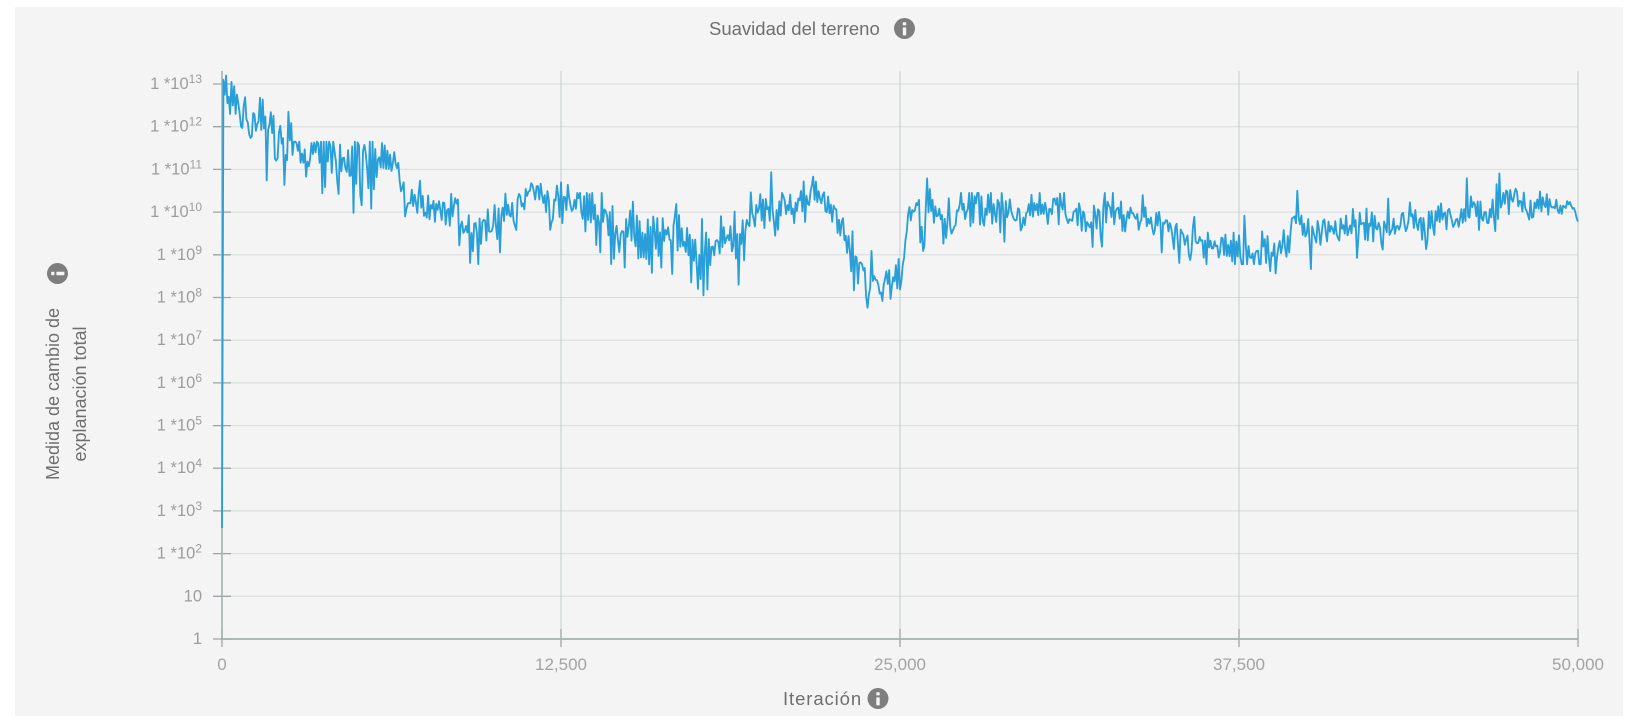  Describe the element at coordinates (193, 596) in the screenshot. I see `svg-text: 10` at that location.